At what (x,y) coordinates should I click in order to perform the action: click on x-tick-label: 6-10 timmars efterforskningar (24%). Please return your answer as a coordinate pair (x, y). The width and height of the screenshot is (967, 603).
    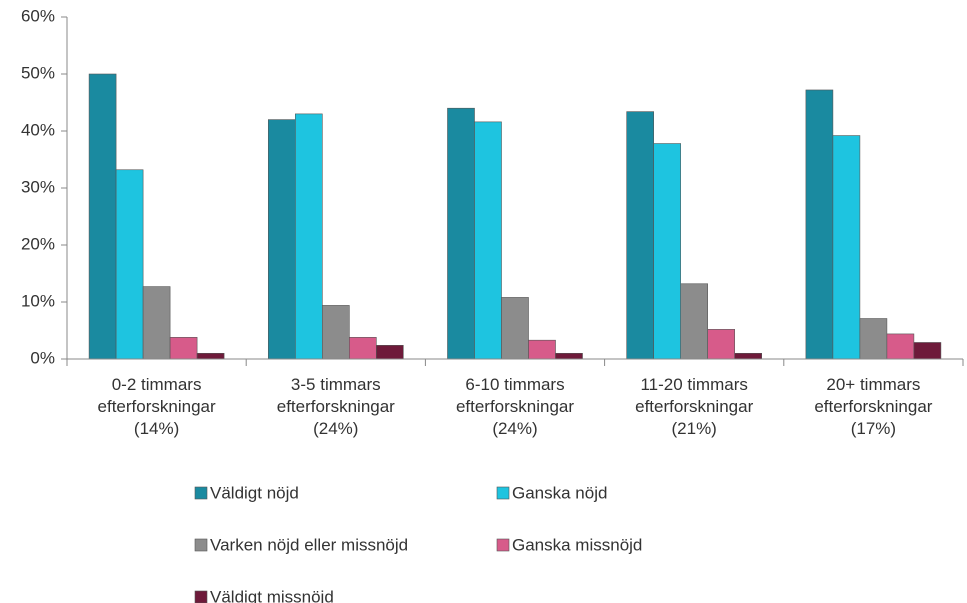
    Looking at the image, I should click on (515, 406).